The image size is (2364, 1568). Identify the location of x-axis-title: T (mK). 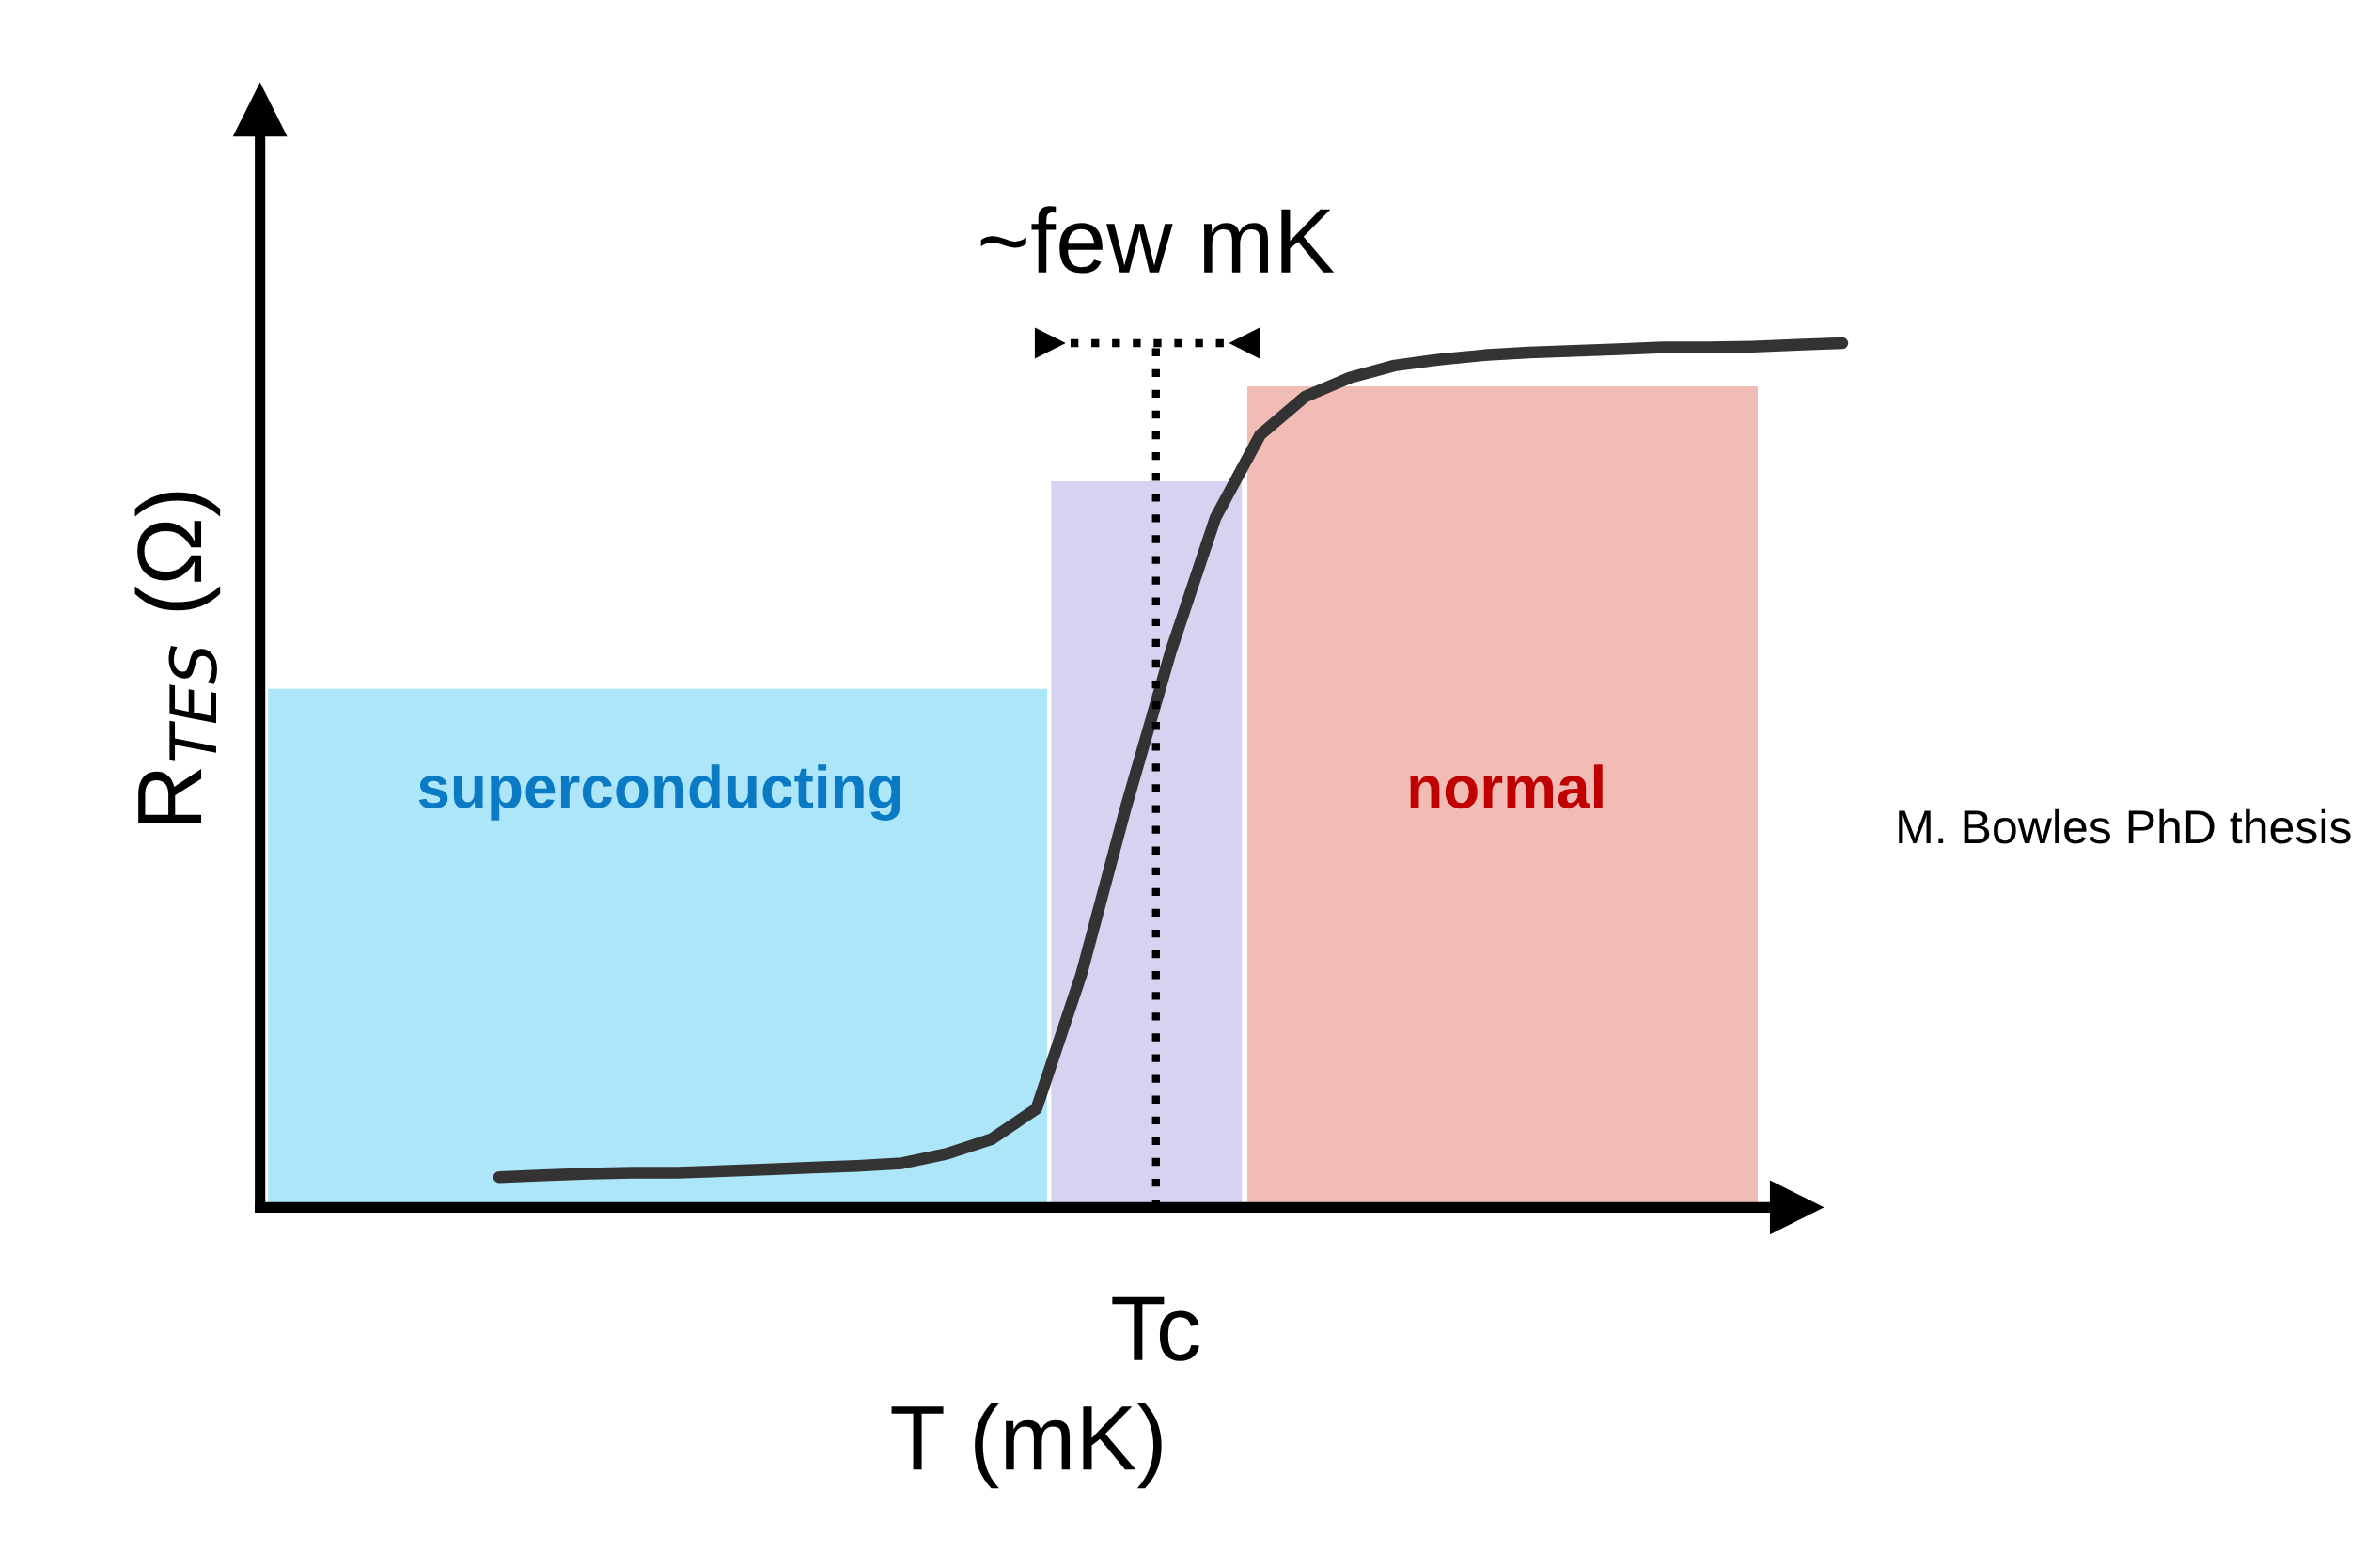
(1026, 1446).